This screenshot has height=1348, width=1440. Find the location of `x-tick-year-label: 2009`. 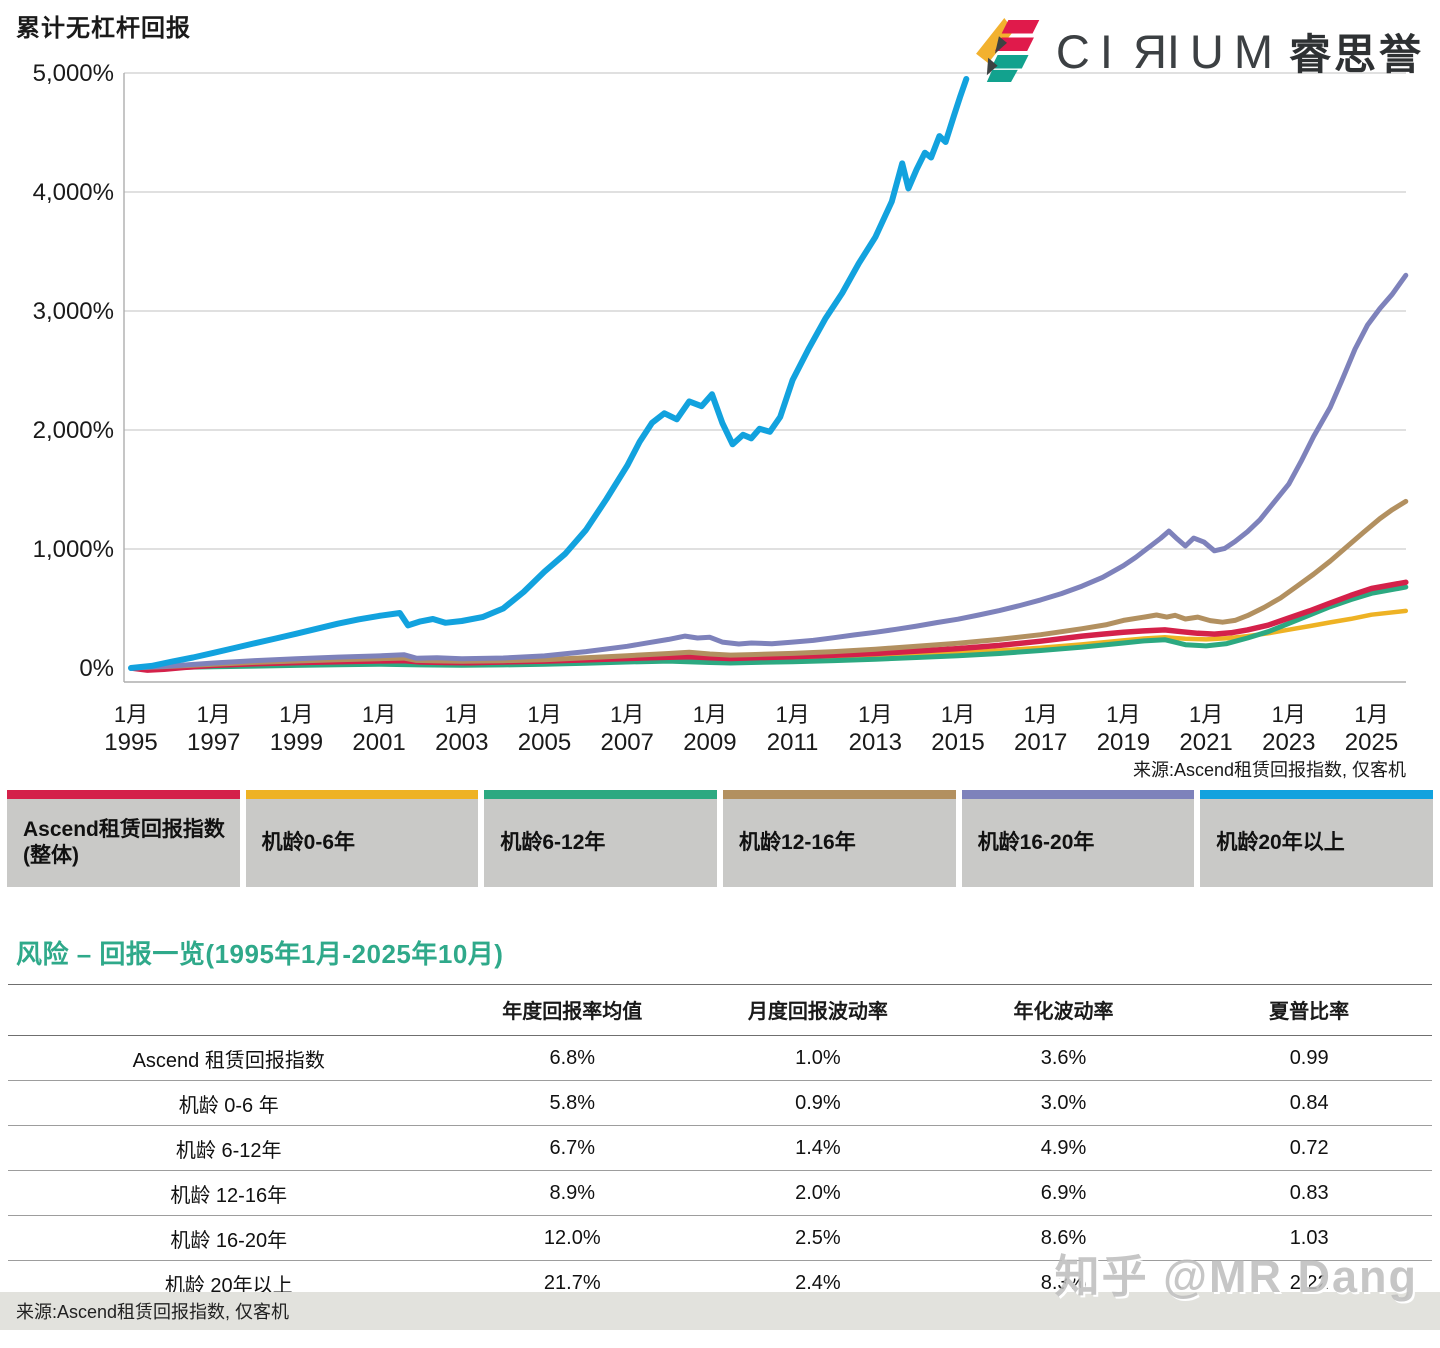

x-tick-year-label: 2009 is located at coordinates (709, 742).